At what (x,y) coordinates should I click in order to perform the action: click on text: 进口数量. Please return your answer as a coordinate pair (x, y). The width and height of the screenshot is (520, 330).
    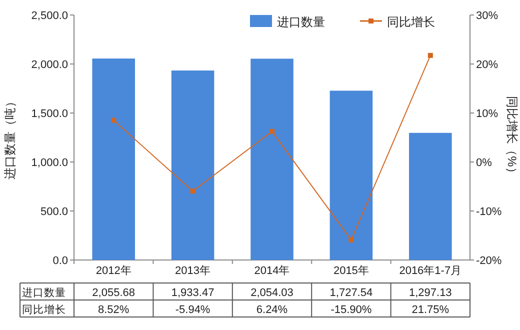
    Looking at the image, I should click on (44, 293).